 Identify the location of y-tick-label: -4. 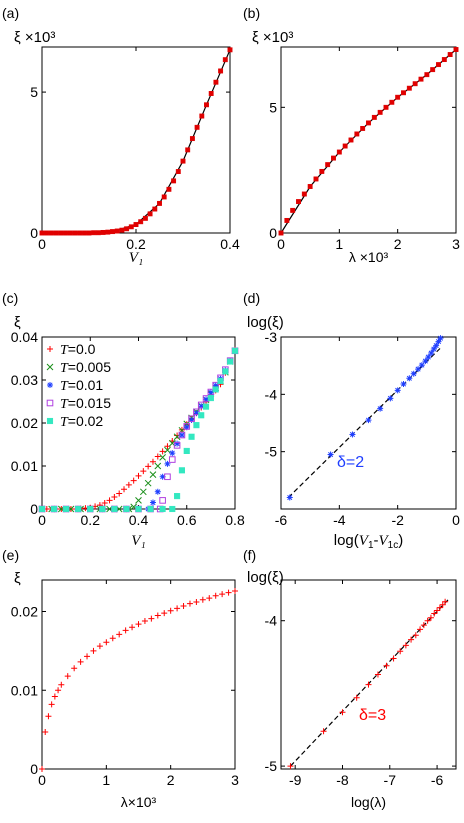
(271, 621).